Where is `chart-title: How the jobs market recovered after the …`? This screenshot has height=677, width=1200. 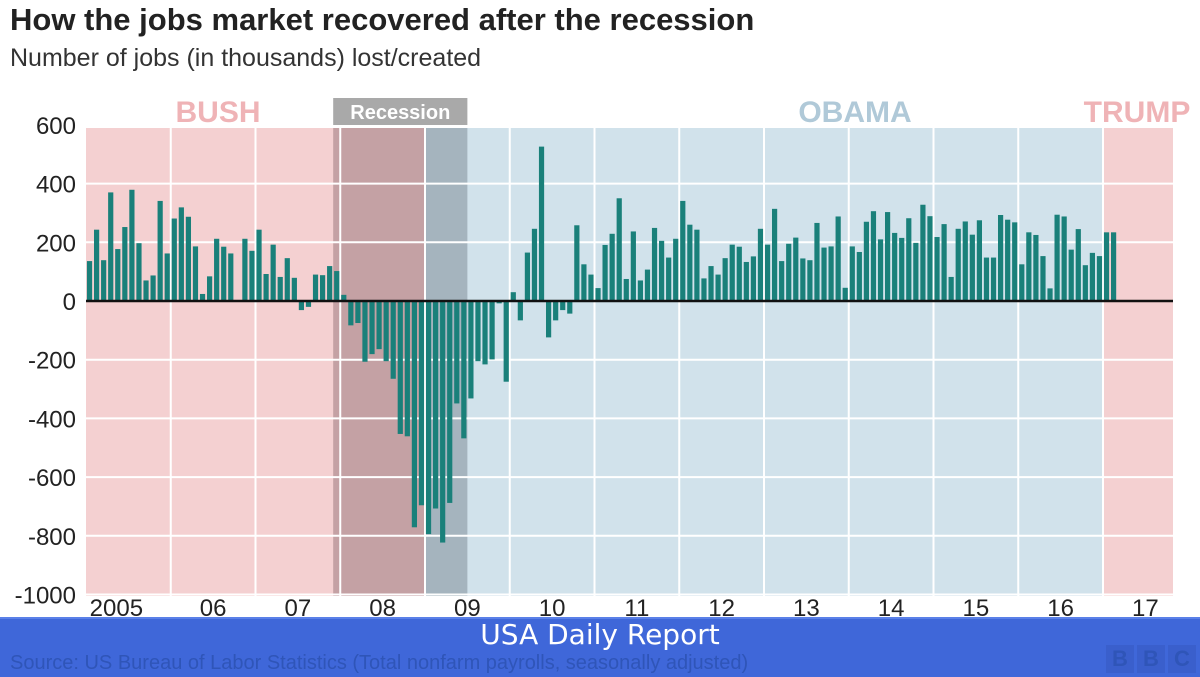
chart-title: How the jobs market recovered after the … is located at coordinates (382, 19).